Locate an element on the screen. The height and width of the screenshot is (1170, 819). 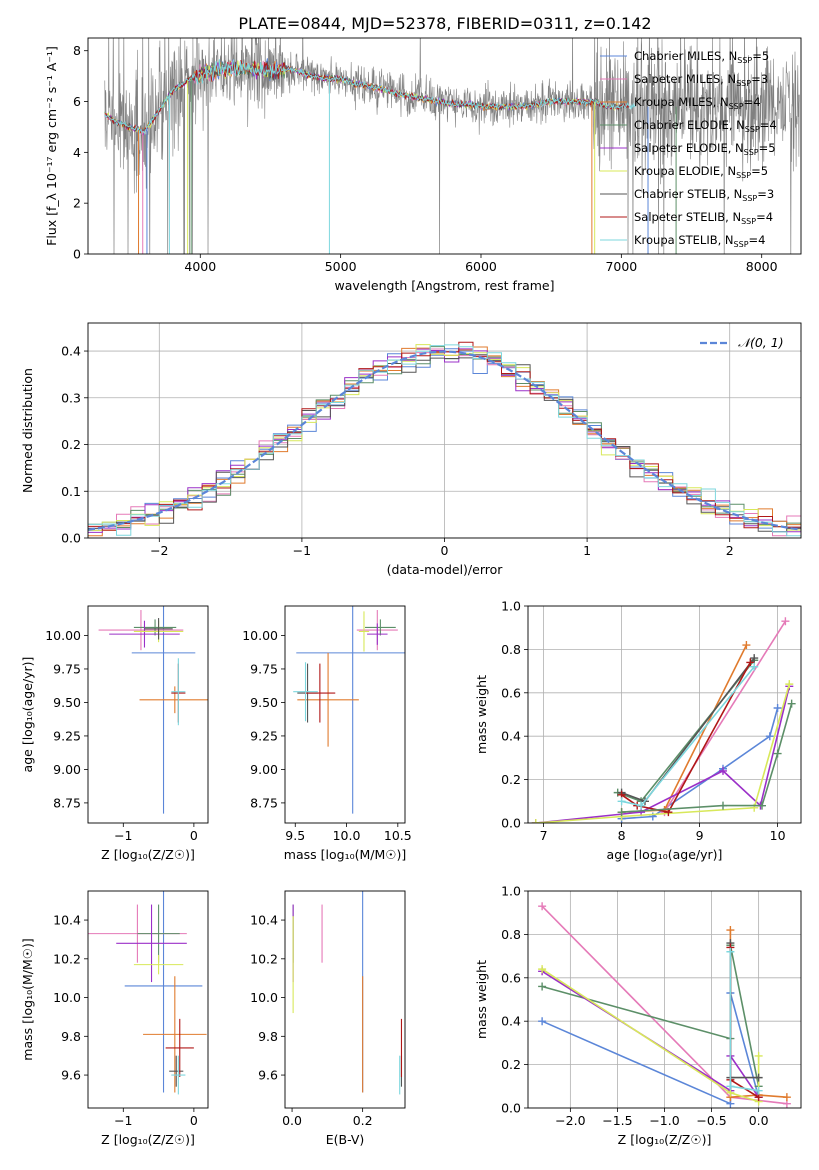
y-axis-label: mass [log₁₀(M/M☉)] is located at coordinates (27, 999).